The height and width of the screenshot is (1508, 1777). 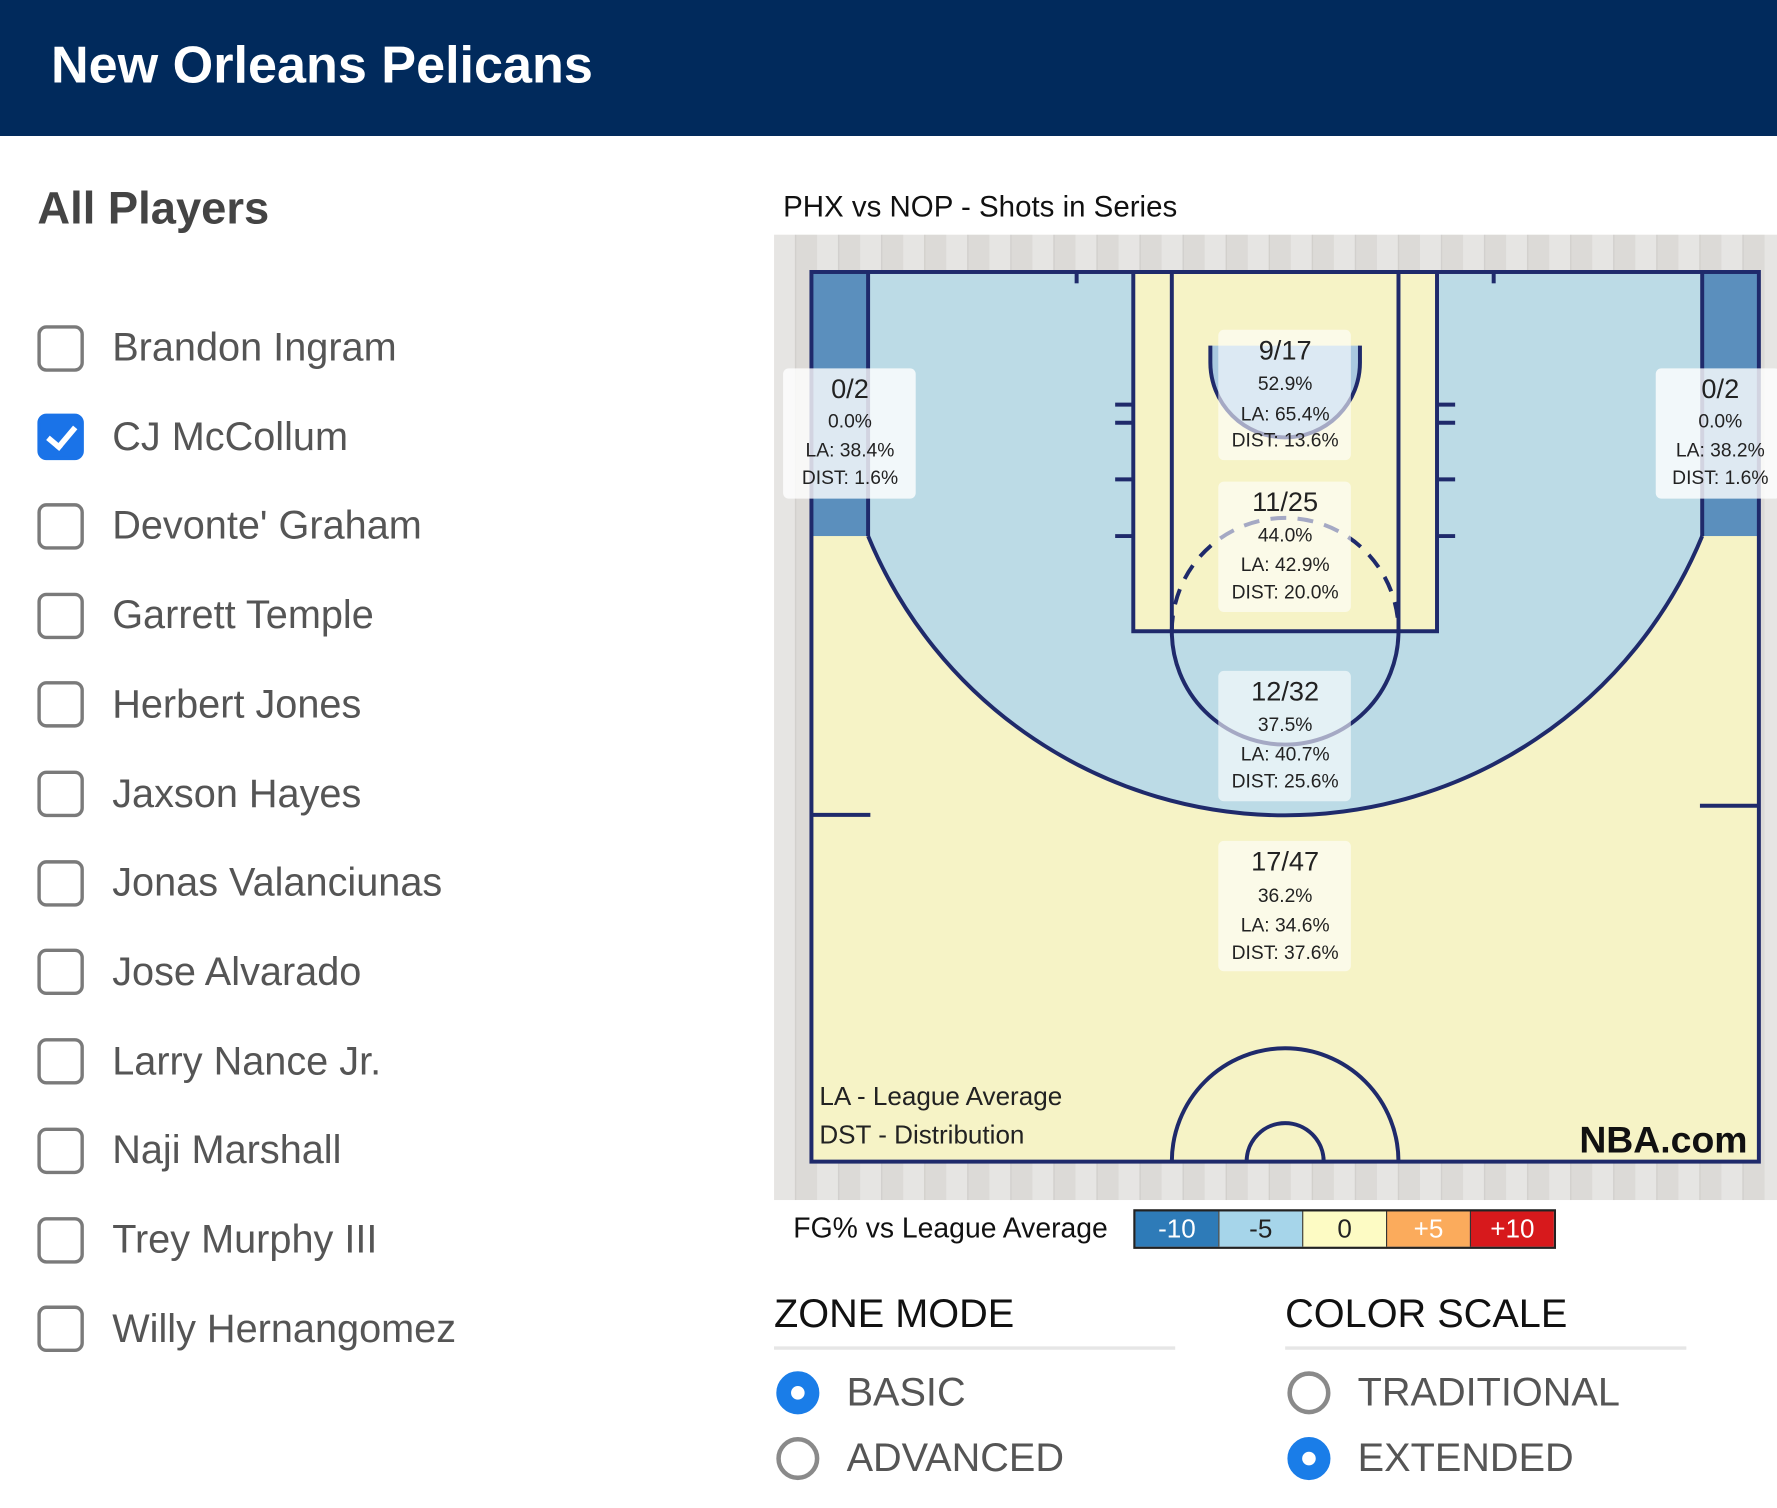 What do you see at coordinates (1285, 384) in the screenshot?
I see `svg-text: 52.9%` at bounding box center [1285, 384].